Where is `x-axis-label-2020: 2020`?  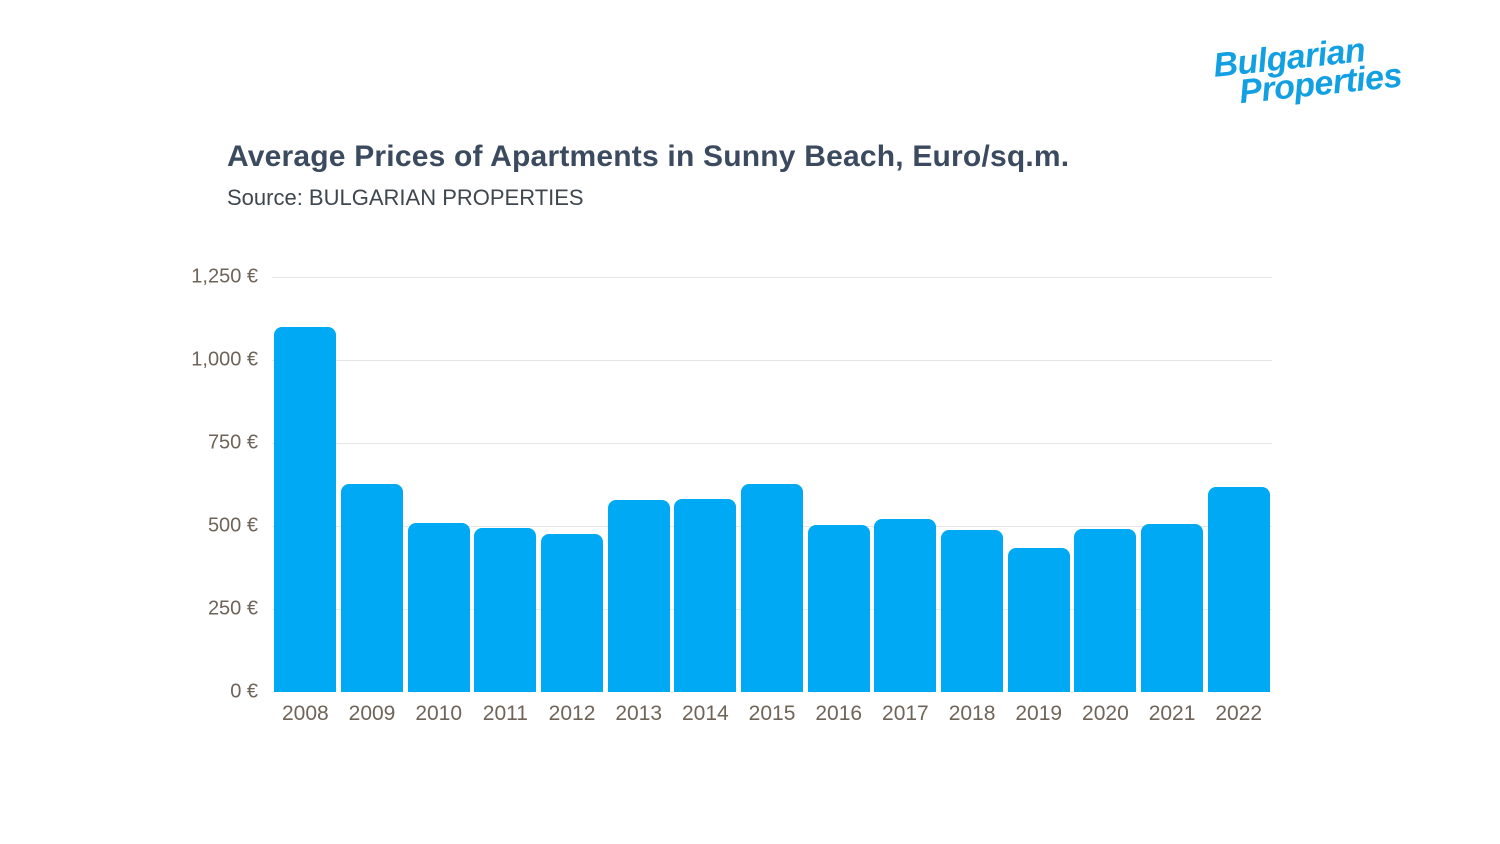
x-axis-label-2020: 2020 is located at coordinates (1105, 713).